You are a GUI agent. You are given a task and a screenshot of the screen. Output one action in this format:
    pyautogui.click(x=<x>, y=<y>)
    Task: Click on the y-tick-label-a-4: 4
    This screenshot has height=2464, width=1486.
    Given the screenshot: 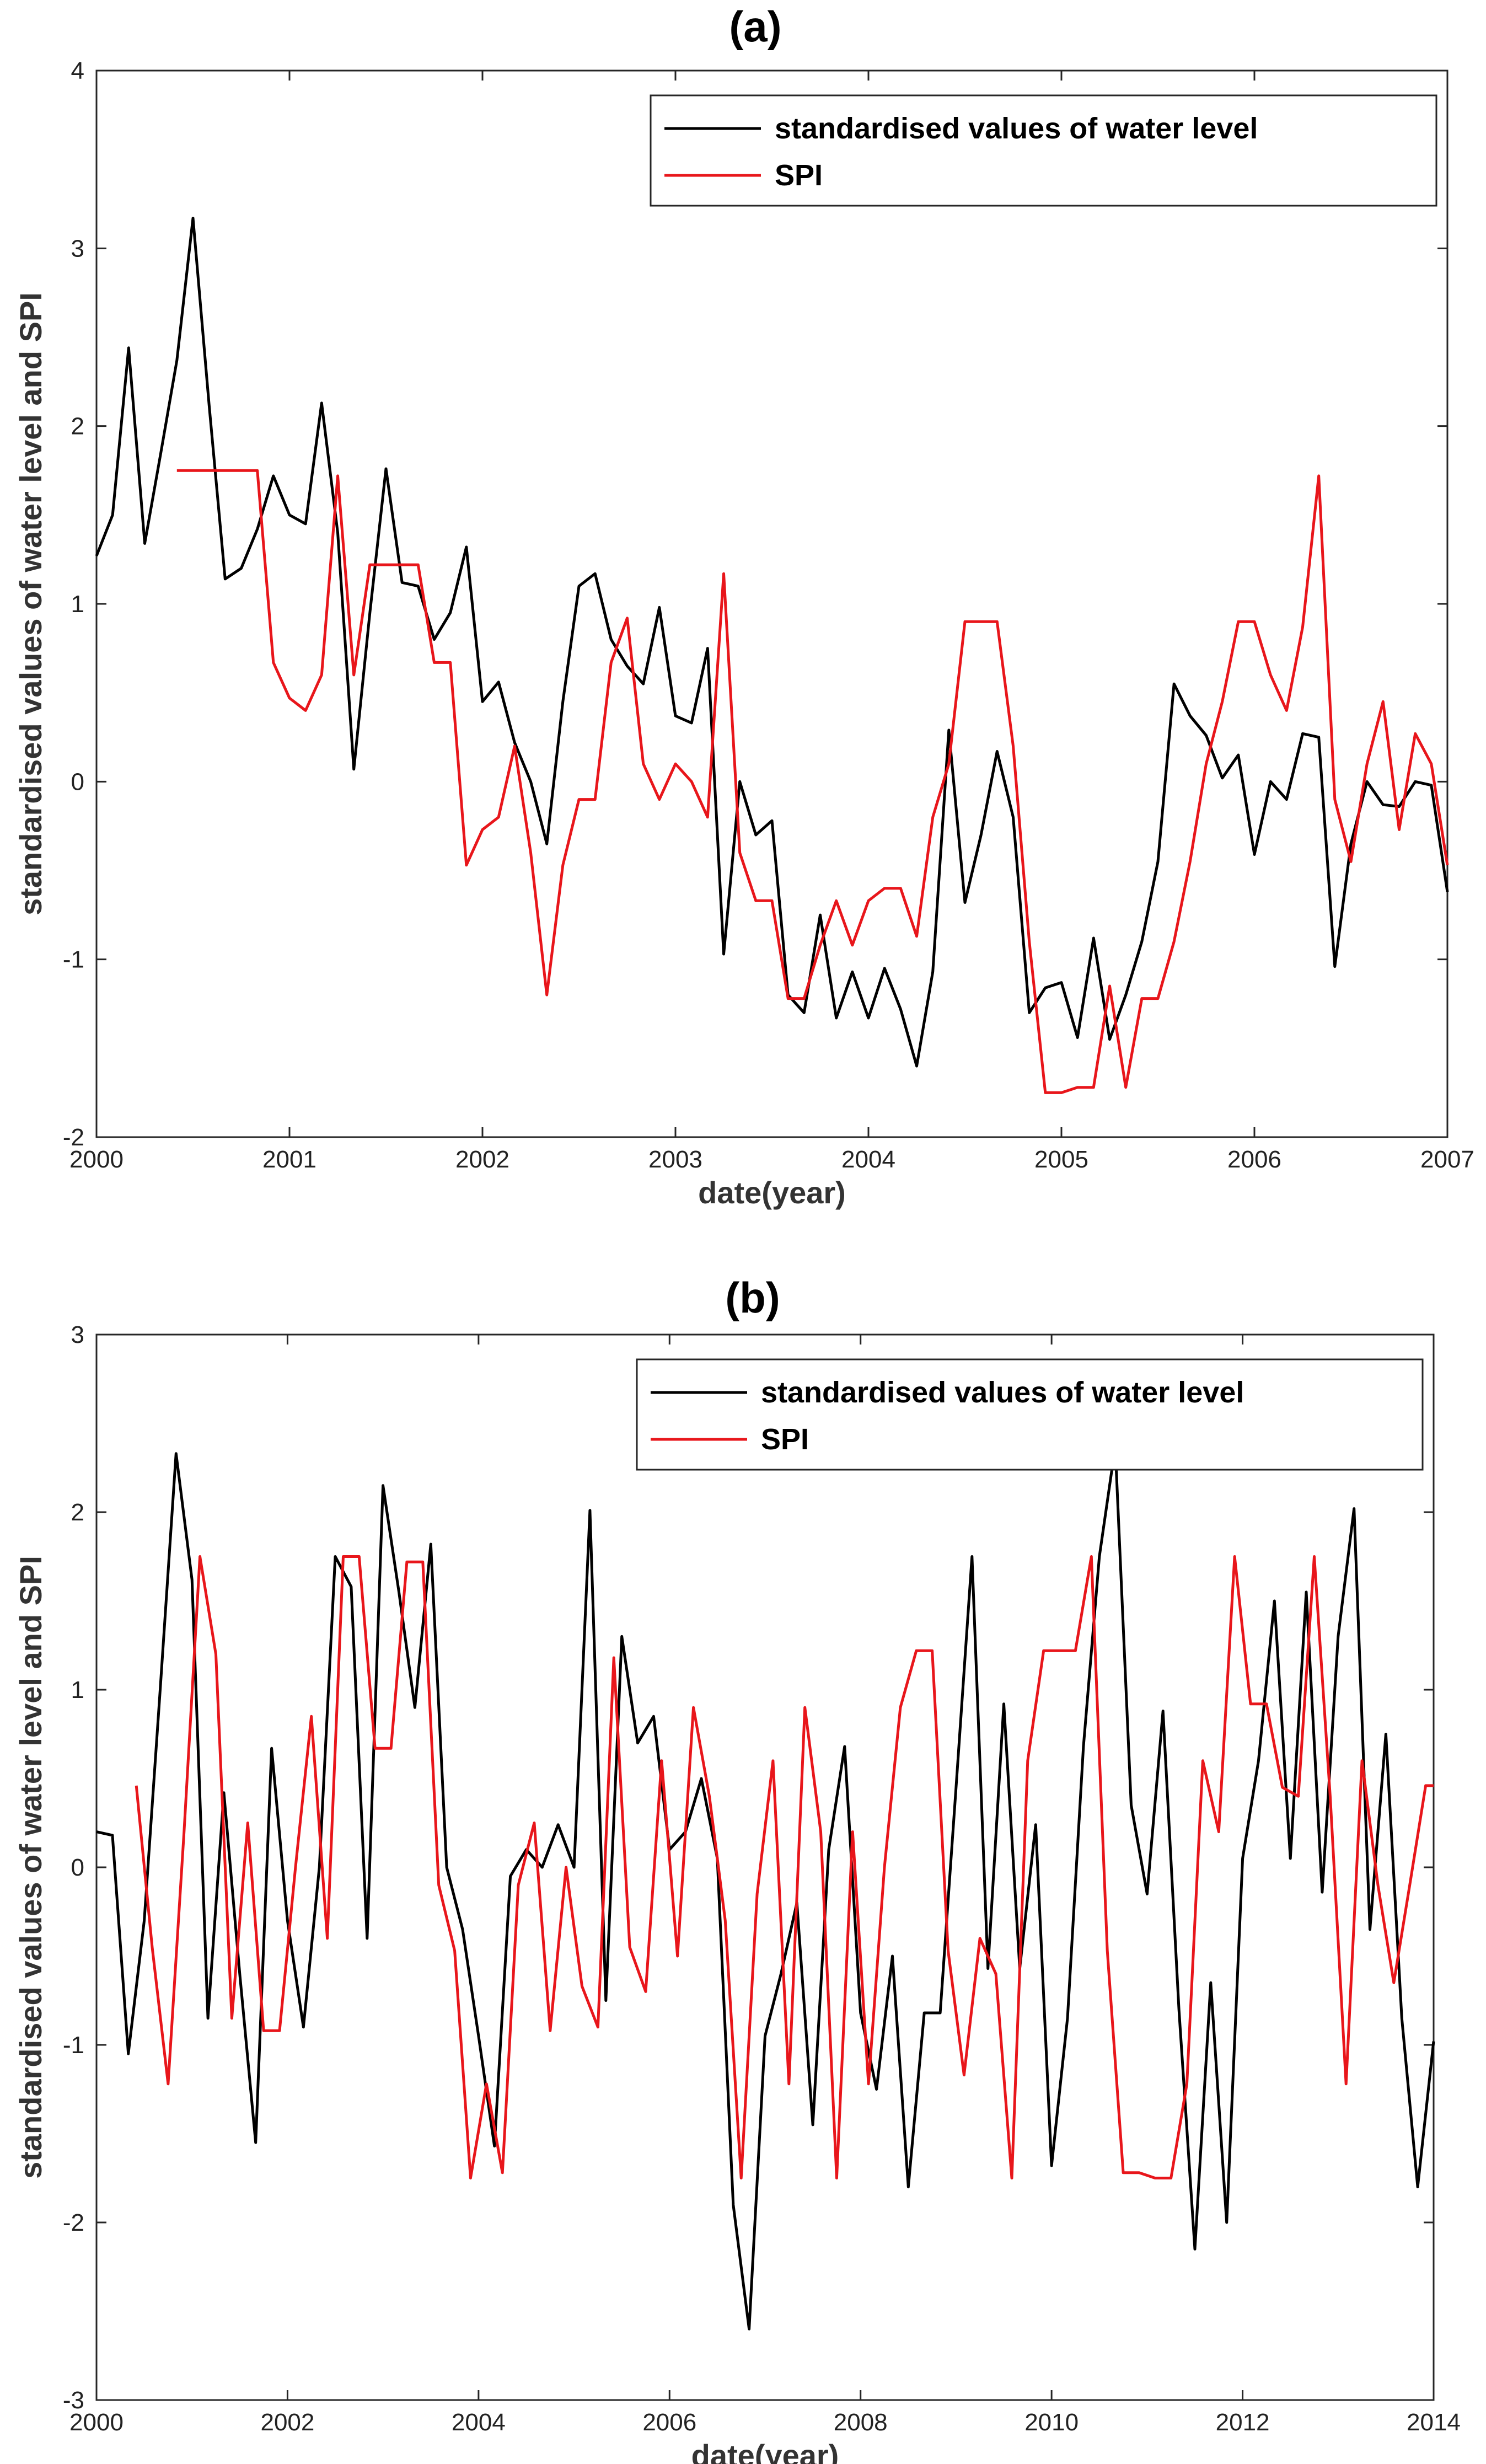 What is the action you would take?
    pyautogui.click(x=77, y=70)
    